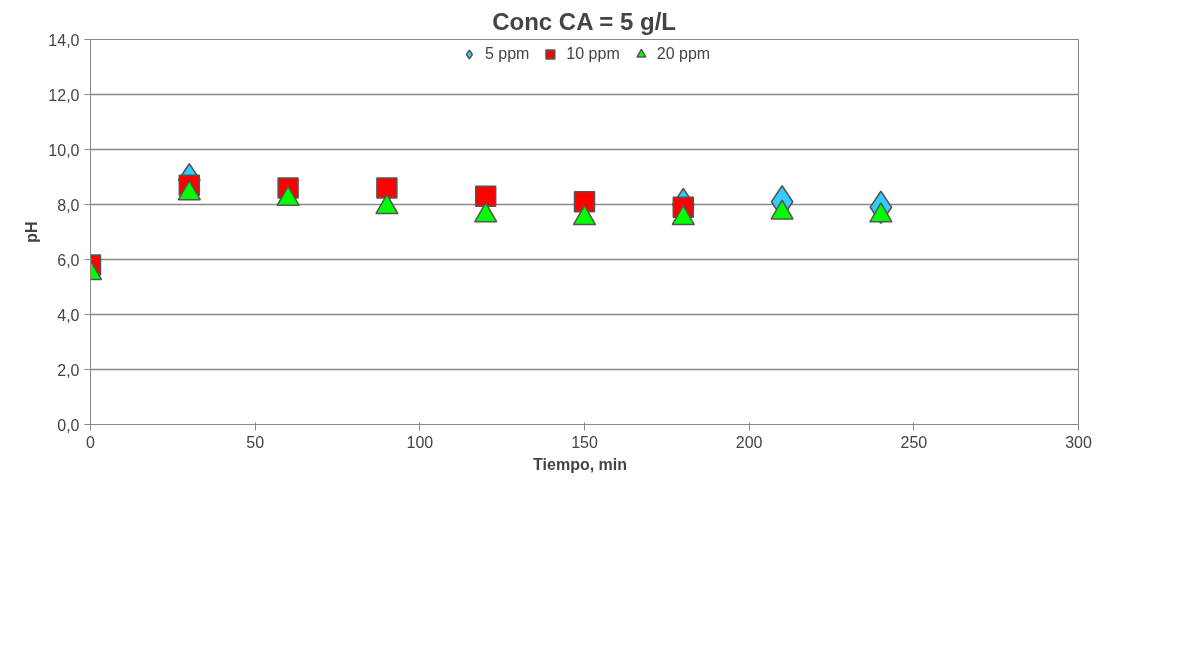 The height and width of the screenshot is (670, 1192). I want to click on y-tick-label: 0,0, so click(68, 425).